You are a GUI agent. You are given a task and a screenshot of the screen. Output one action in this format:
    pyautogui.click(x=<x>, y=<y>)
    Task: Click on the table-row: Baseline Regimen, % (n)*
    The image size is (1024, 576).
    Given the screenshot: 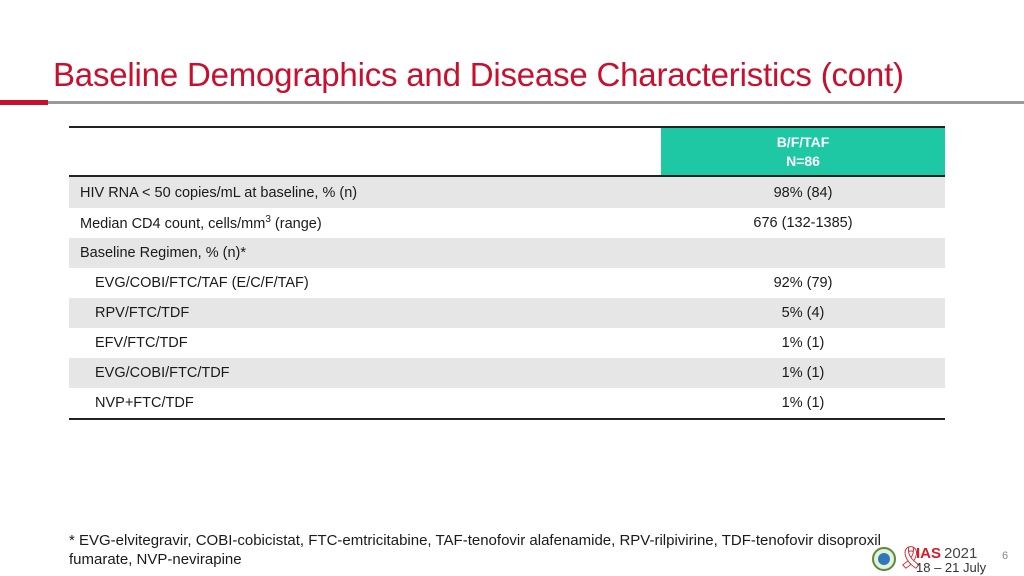 What is the action you would take?
    pyautogui.click(x=507, y=253)
    